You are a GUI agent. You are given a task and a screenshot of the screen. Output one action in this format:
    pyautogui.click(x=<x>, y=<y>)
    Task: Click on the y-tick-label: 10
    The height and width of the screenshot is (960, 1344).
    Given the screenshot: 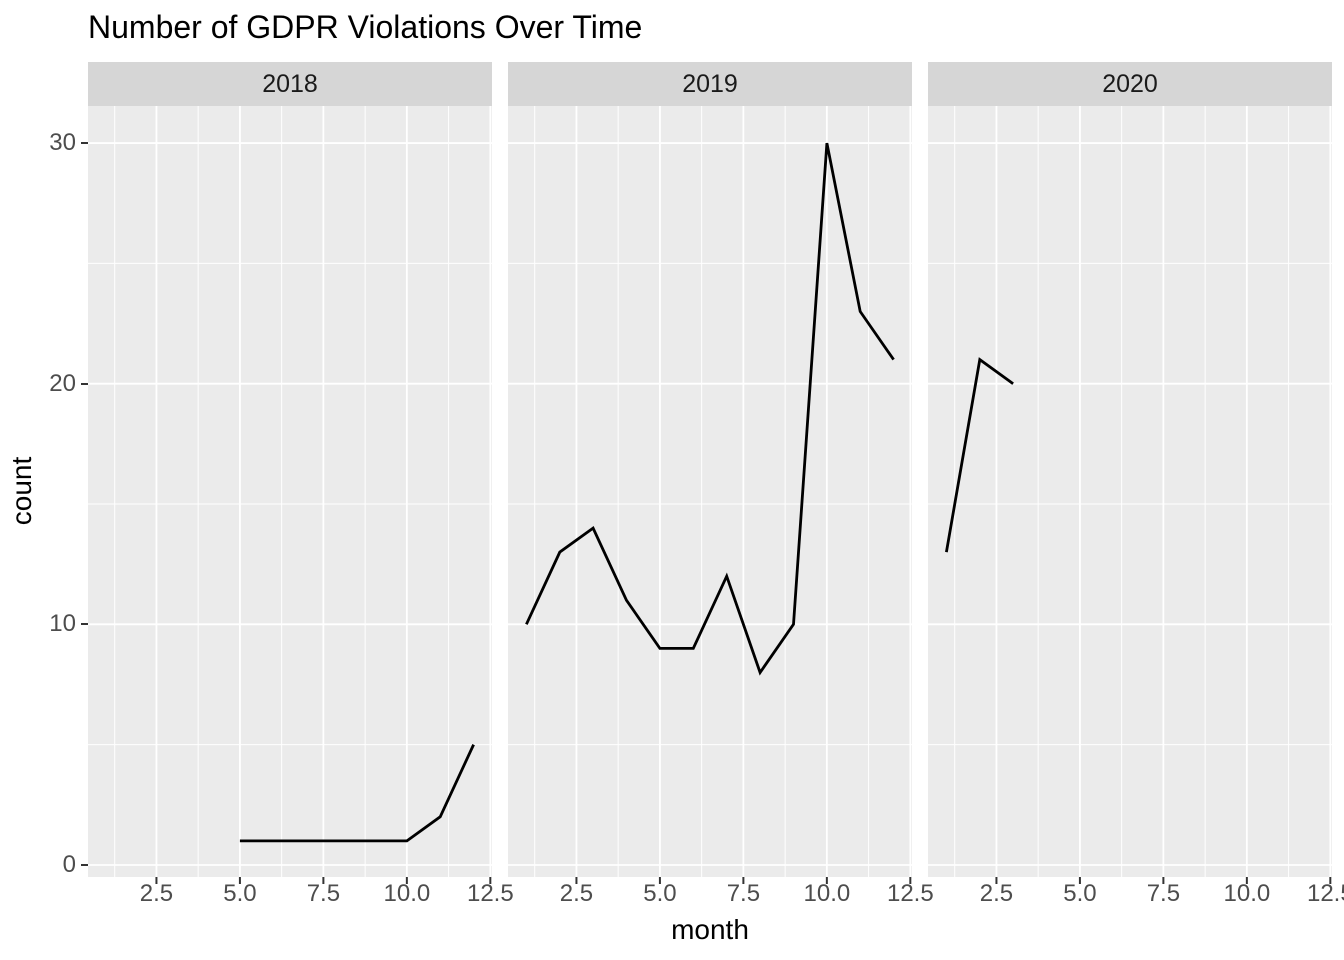 What is the action you would take?
    pyautogui.click(x=62, y=624)
    